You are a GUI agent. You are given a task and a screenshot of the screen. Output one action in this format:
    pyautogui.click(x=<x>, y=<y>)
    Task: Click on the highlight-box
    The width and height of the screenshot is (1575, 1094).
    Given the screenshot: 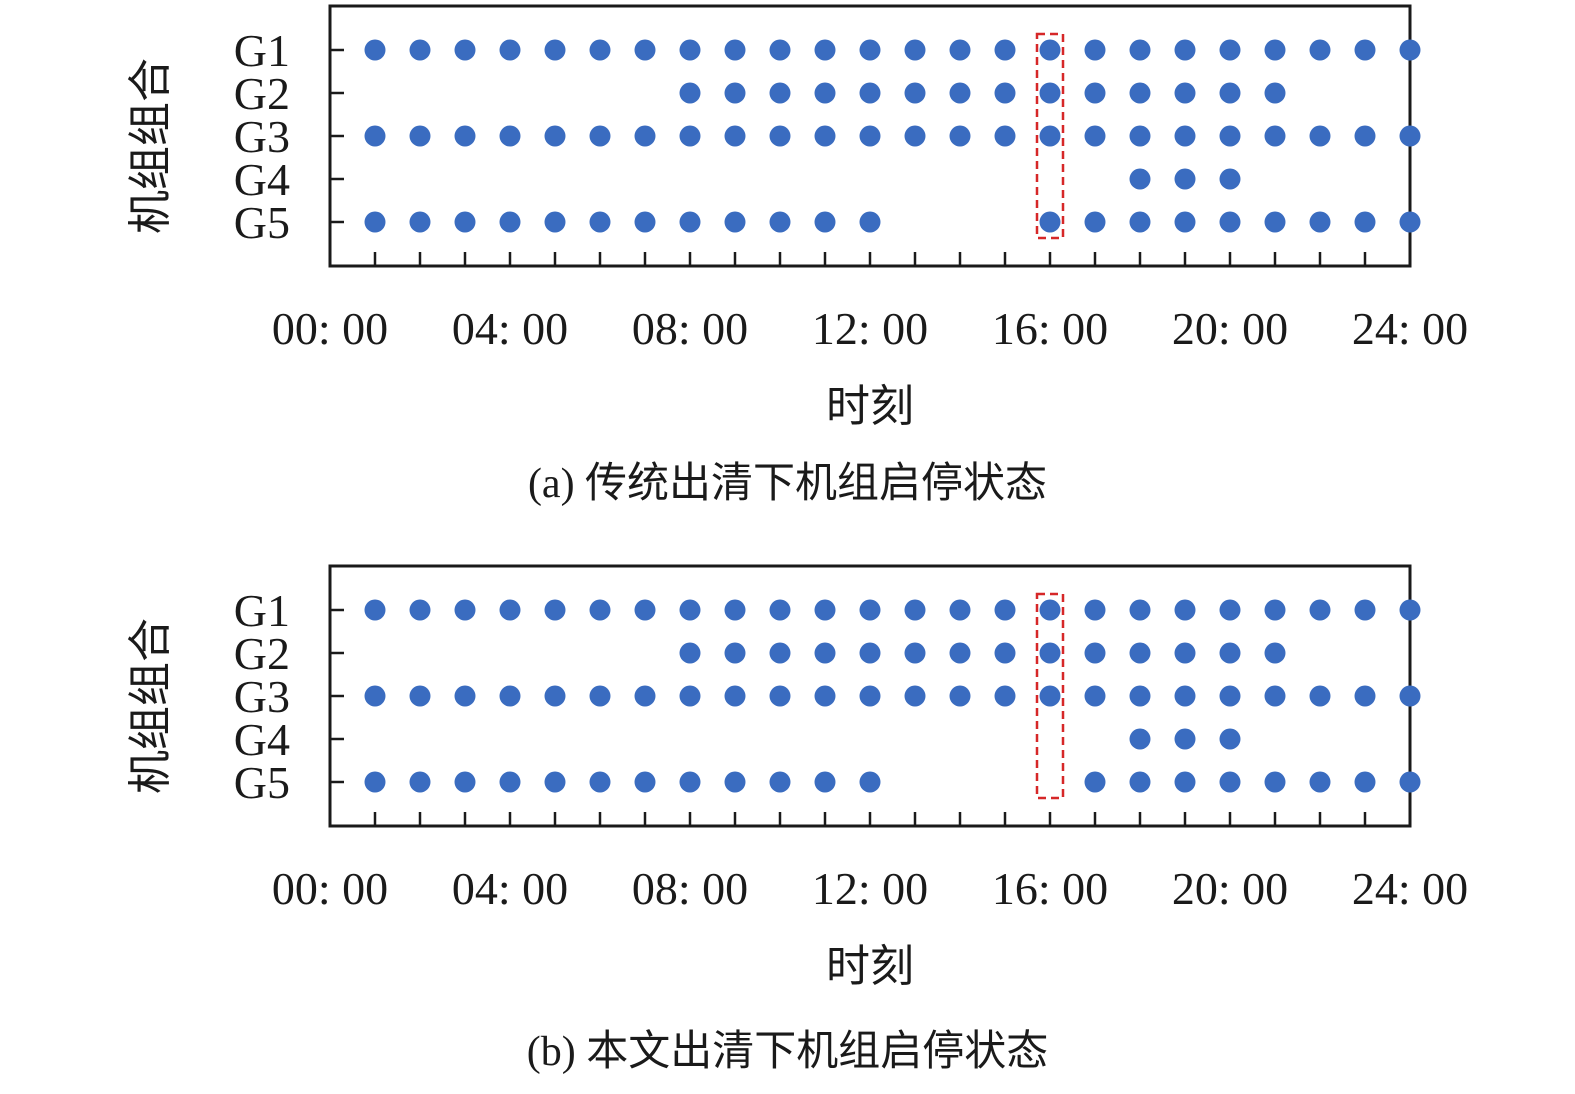 What is the action you would take?
    pyautogui.click(x=1050, y=696)
    